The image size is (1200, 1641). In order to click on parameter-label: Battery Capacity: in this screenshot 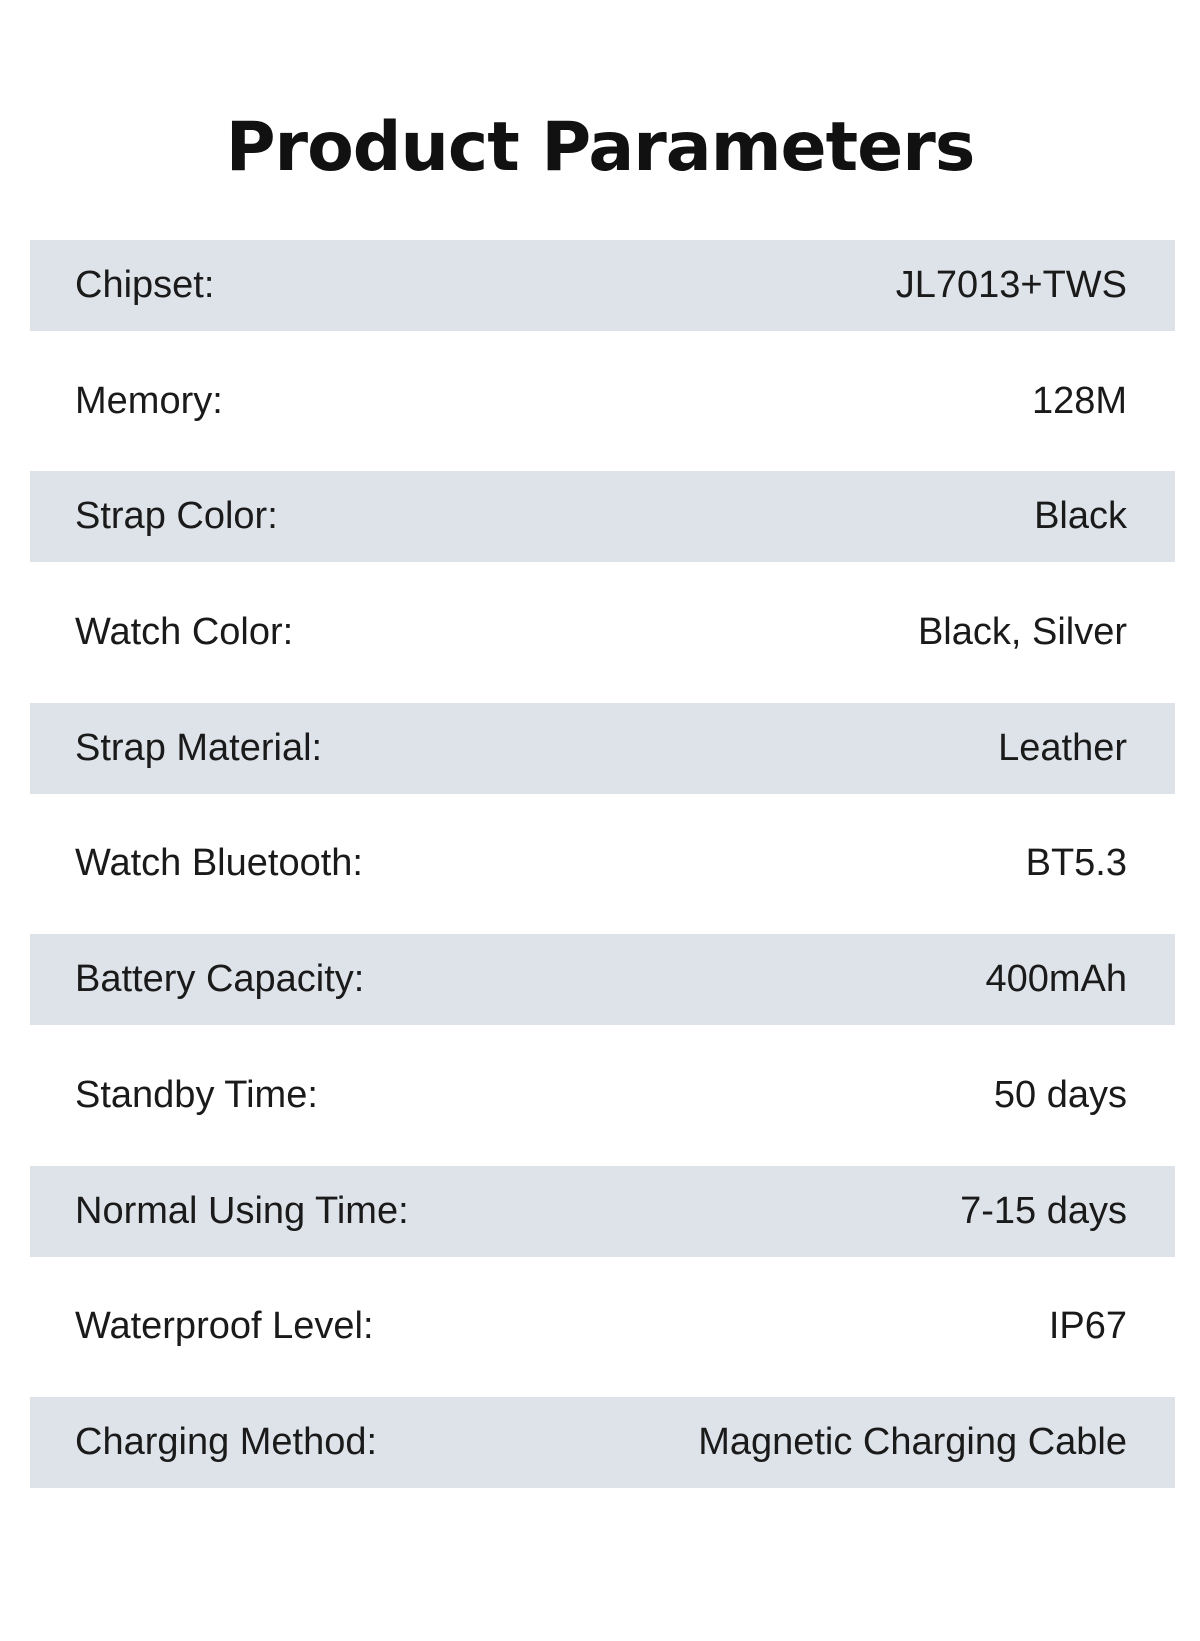, I will do `click(220, 979)`.